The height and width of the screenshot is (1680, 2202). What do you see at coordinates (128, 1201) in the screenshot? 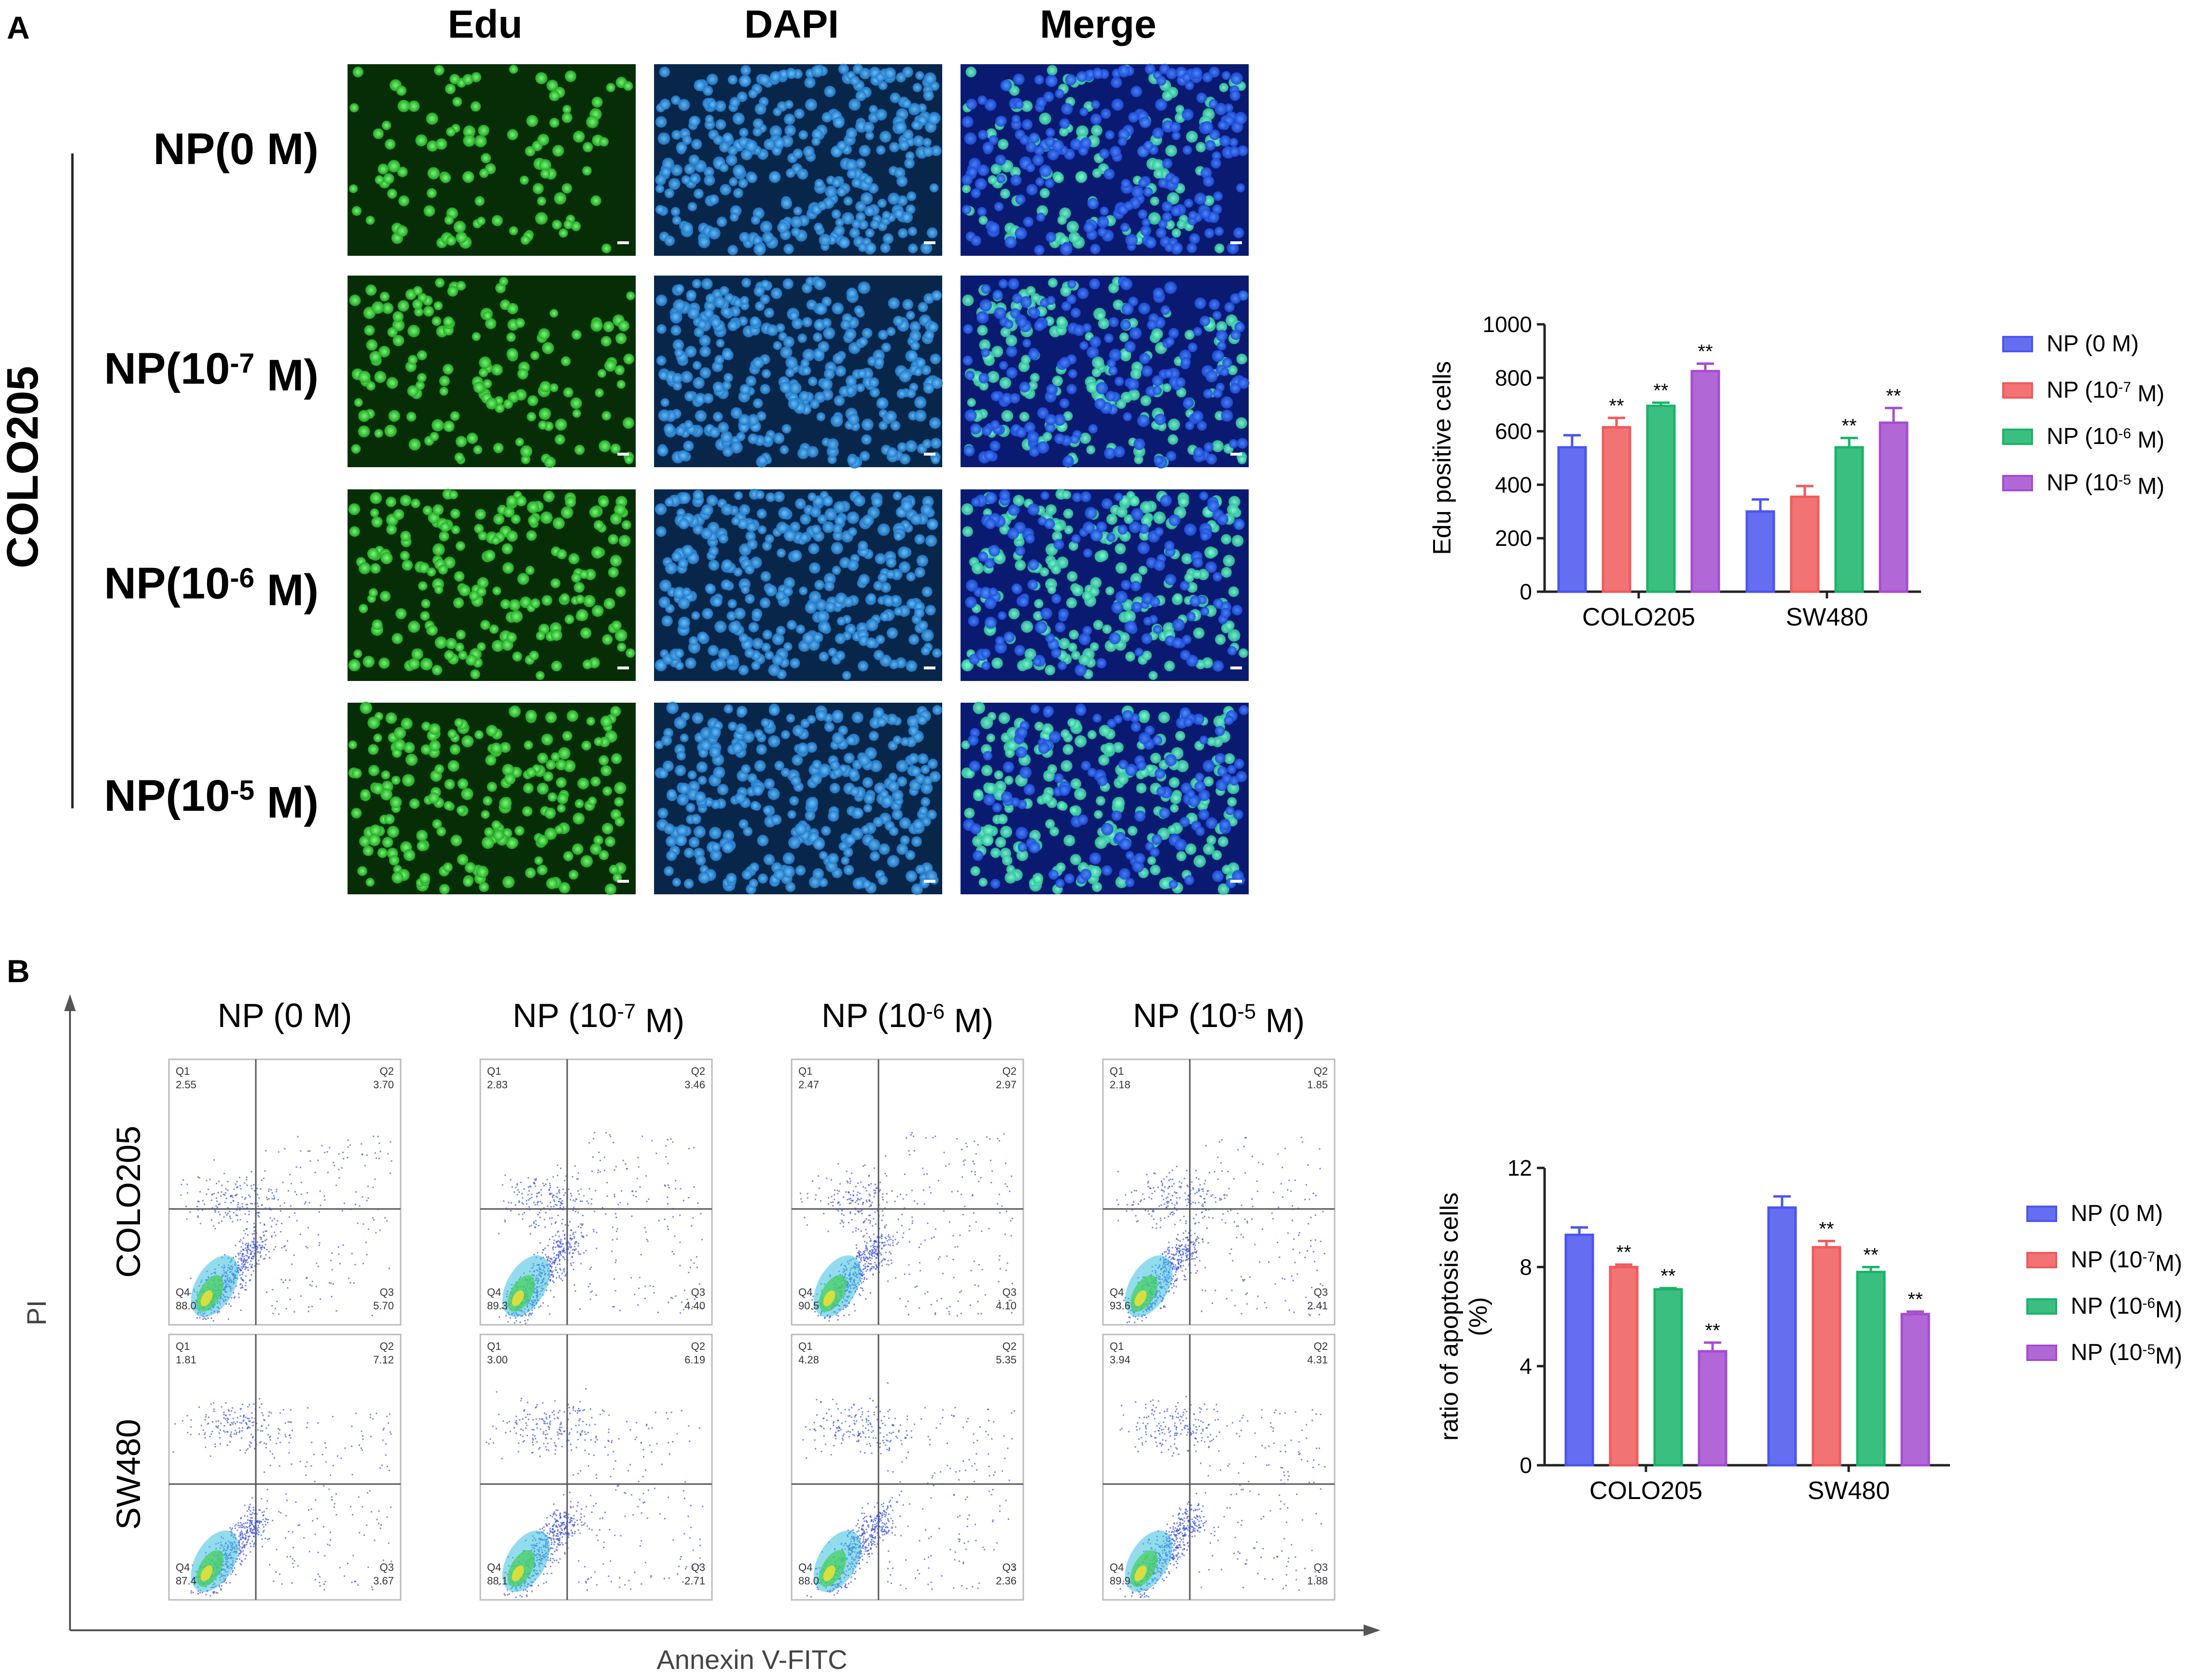
I see `flow-row-label-colo205: COLO205` at bounding box center [128, 1201].